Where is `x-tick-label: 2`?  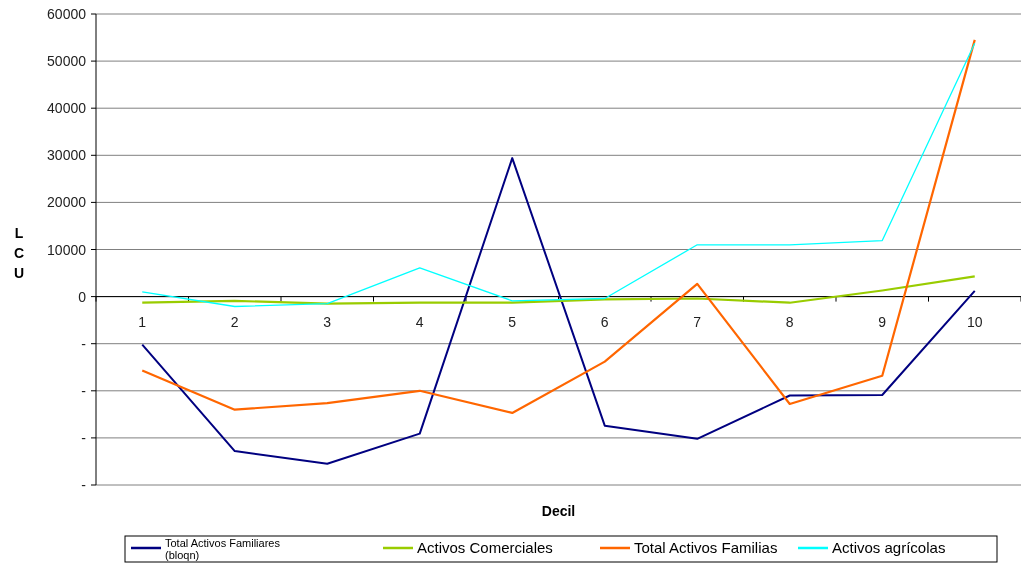
x-tick-label: 2 is located at coordinates (234, 321).